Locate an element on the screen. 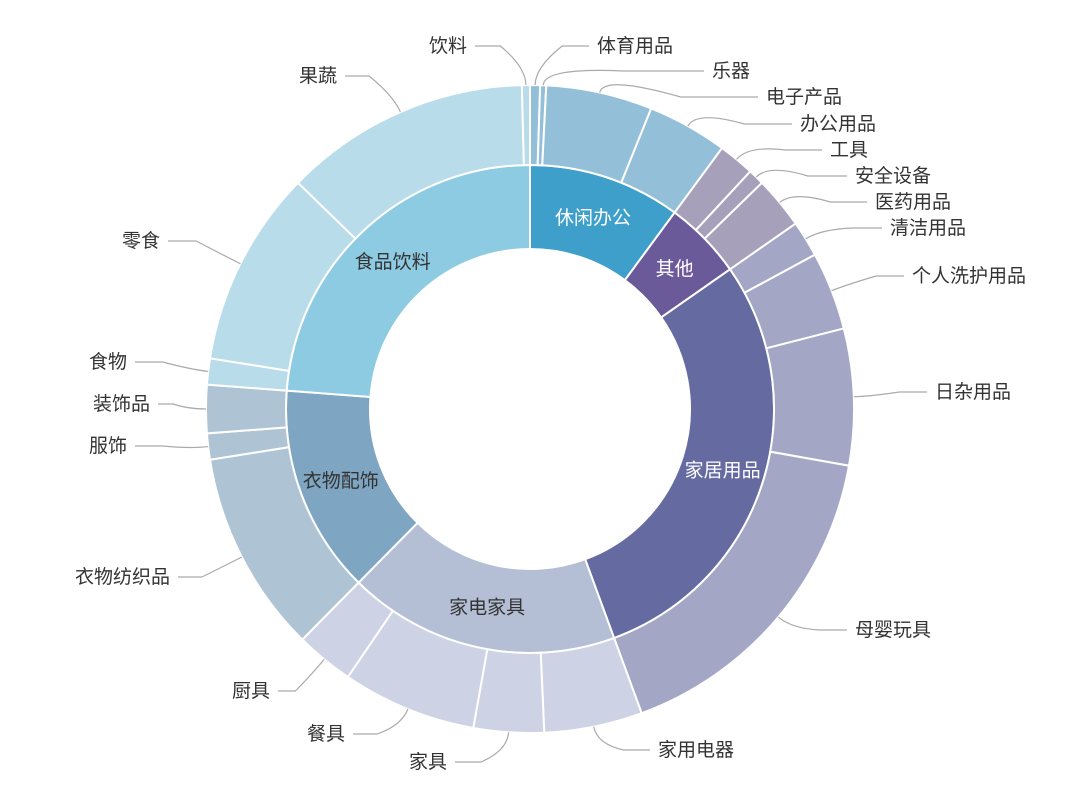 This screenshot has height=788, width=1080. outer-label: 工具 is located at coordinates (849, 150).